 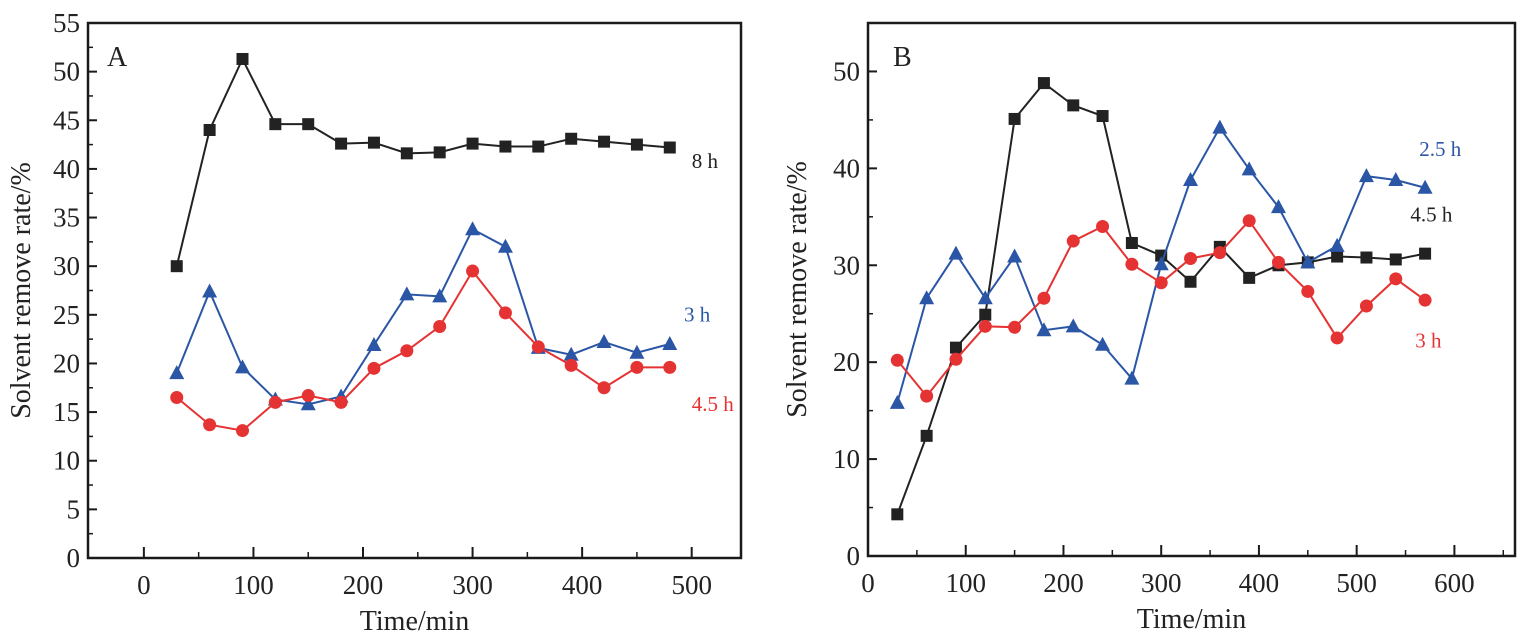 What do you see at coordinates (444, 162) in the screenshot?
I see `series-8h: 8 h` at bounding box center [444, 162].